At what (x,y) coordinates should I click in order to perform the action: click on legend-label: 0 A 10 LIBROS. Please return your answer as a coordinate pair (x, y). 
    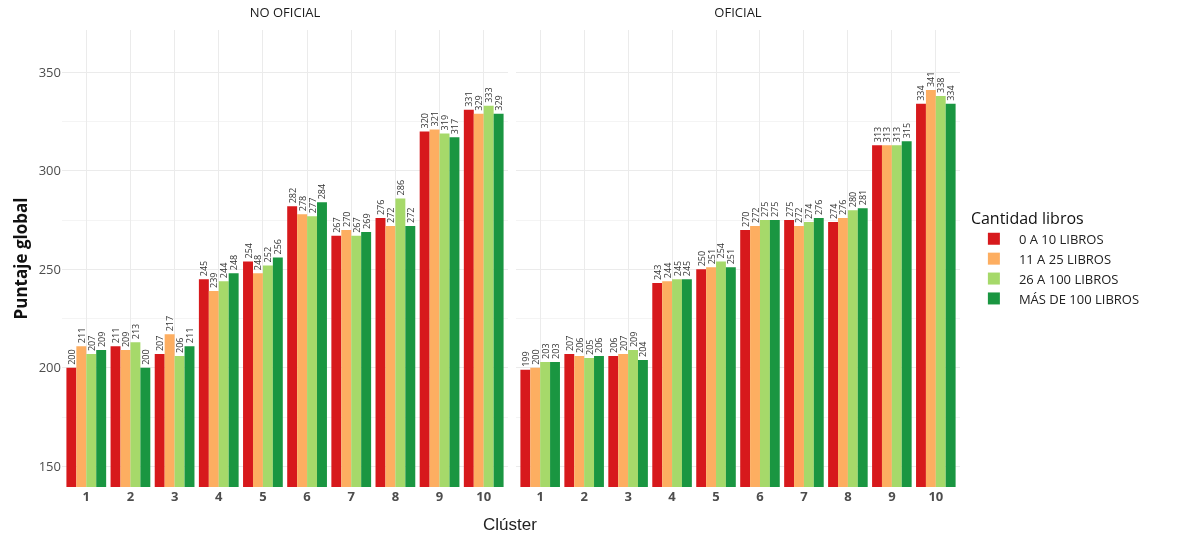
    Looking at the image, I should click on (1061, 238).